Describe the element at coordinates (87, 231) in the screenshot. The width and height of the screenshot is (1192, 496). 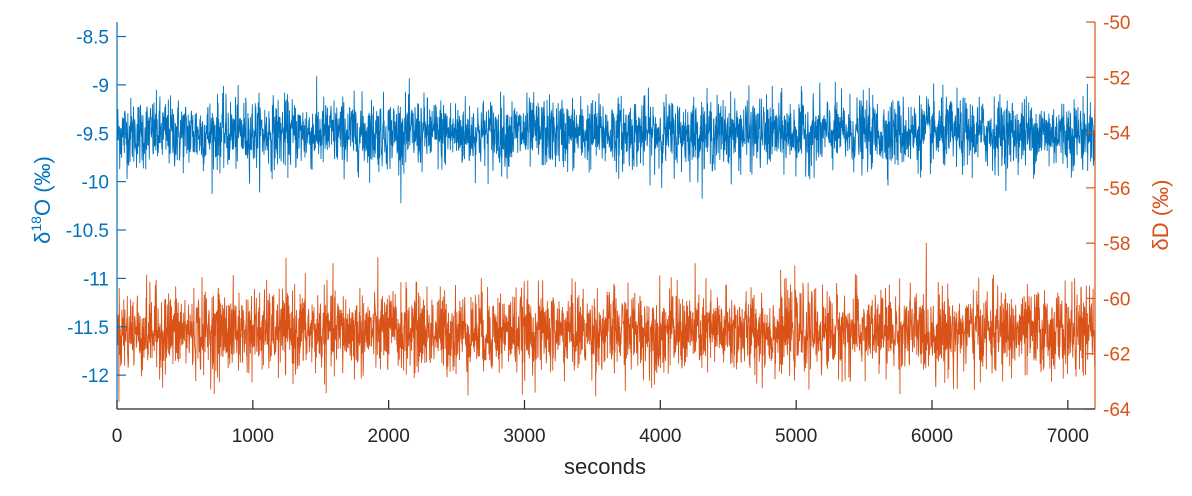
I see `left-tick-label: -10.5` at that location.